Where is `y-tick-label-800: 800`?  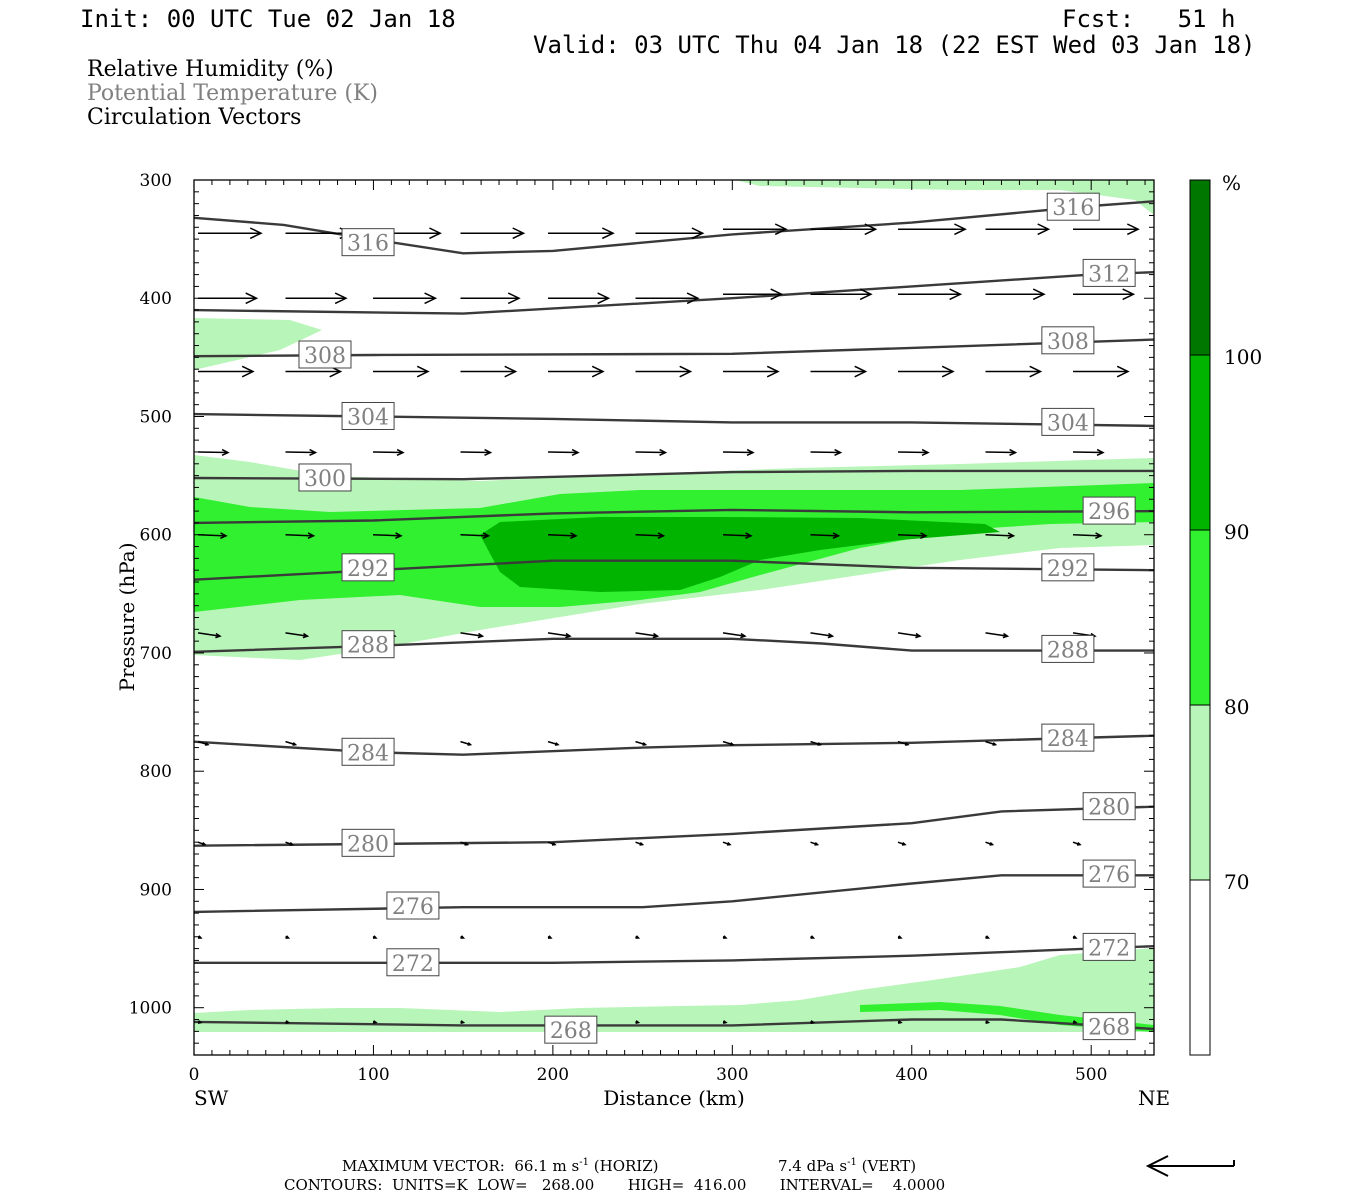 y-tick-label-800: 800 is located at coordinates (156, 772).